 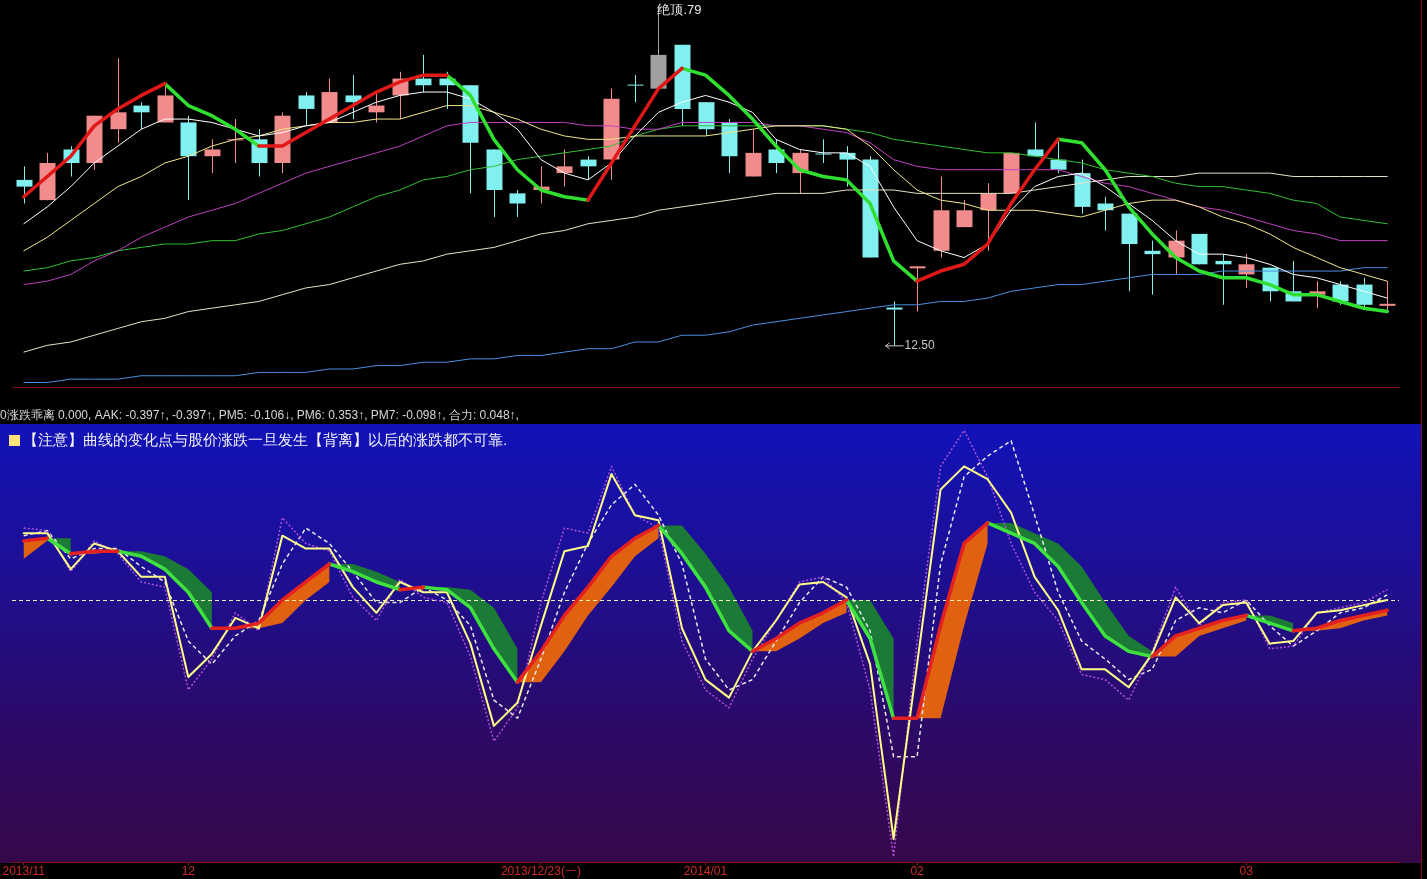 I want to click on chart-title: 0涨跌乖离 0.000, AAK: -0.397↑, -0.397↑, PM5: -0.106↓, PM6: 0.353↑, PM7: -0.098↑, 合力: 0.048↑,, so click(x=259, y=415).